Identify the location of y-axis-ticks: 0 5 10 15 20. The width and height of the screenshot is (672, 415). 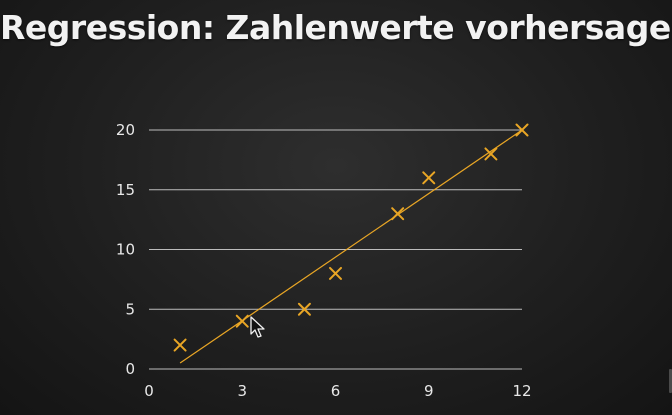
(125, 249).